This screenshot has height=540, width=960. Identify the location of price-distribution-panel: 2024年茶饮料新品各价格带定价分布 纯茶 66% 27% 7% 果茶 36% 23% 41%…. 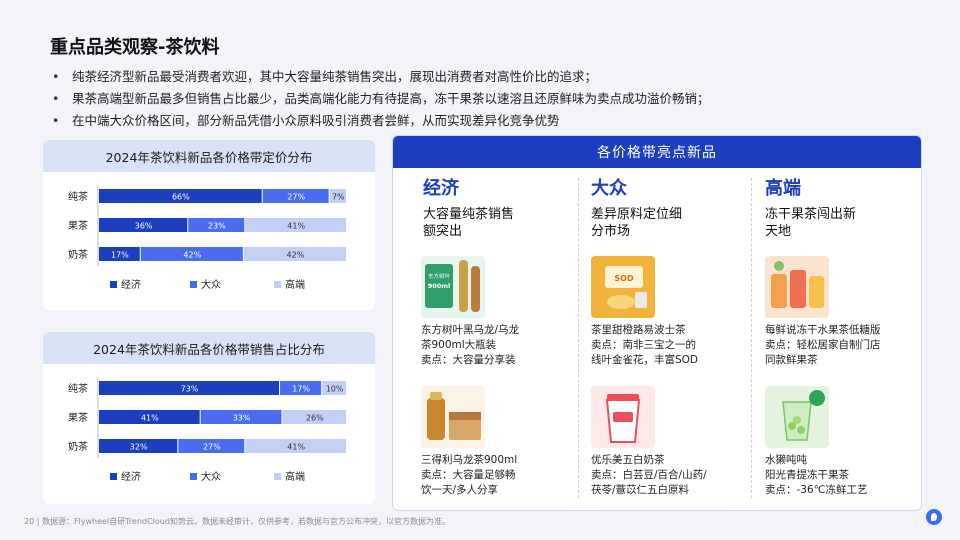
(209, 225).